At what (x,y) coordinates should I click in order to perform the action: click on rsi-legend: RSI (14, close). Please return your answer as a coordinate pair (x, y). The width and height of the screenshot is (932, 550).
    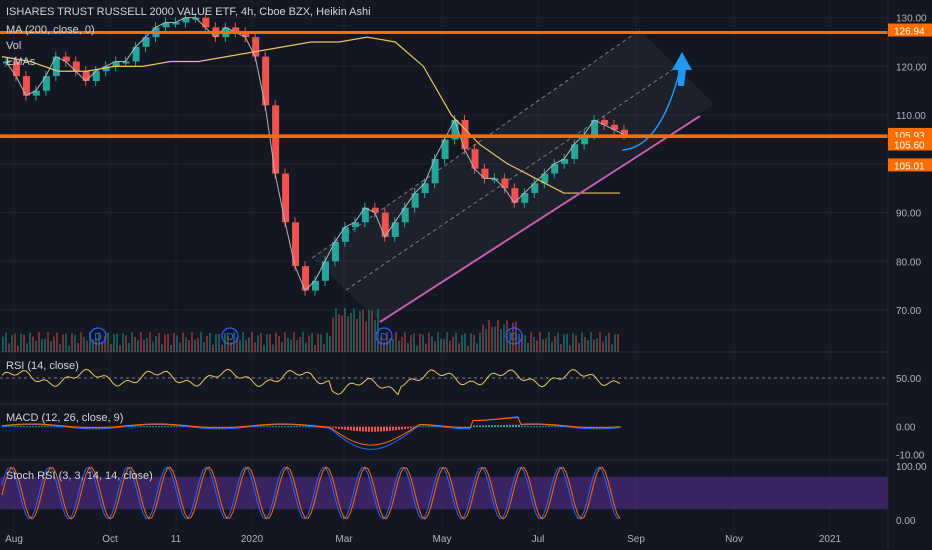
    Looking at the image, I should click on (42, 366).